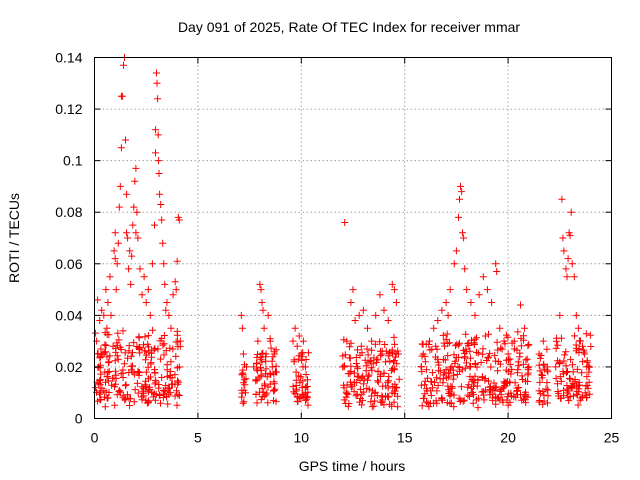  What do you see at coordinates (73, 161) in the screenshot?
I see `y-tick-label: 0.1` at bounding box center [73, 161].